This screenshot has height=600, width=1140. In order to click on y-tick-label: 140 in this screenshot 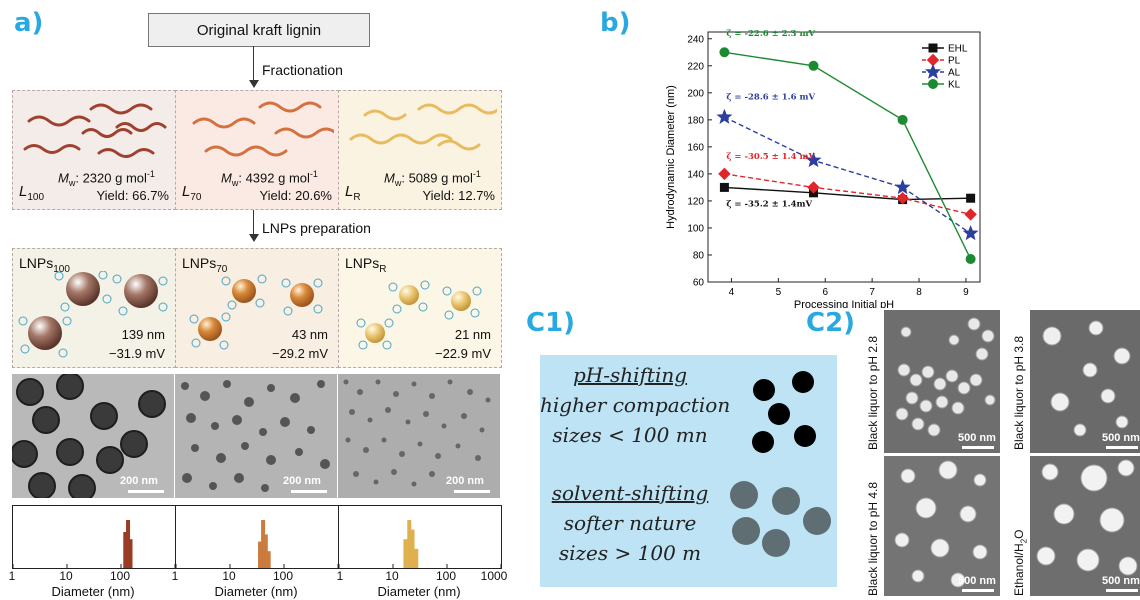, I will do `click(695, 174)`.